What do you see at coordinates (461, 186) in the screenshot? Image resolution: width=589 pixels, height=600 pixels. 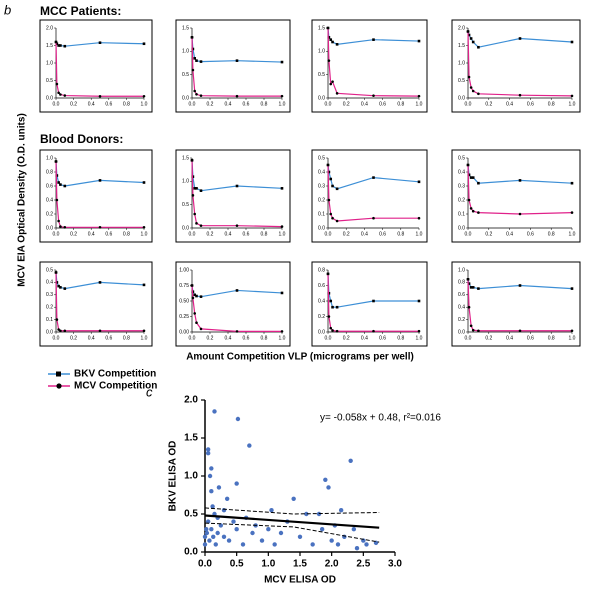 I see `y-tick-label: 0.3` at bounding box center [461, 186].